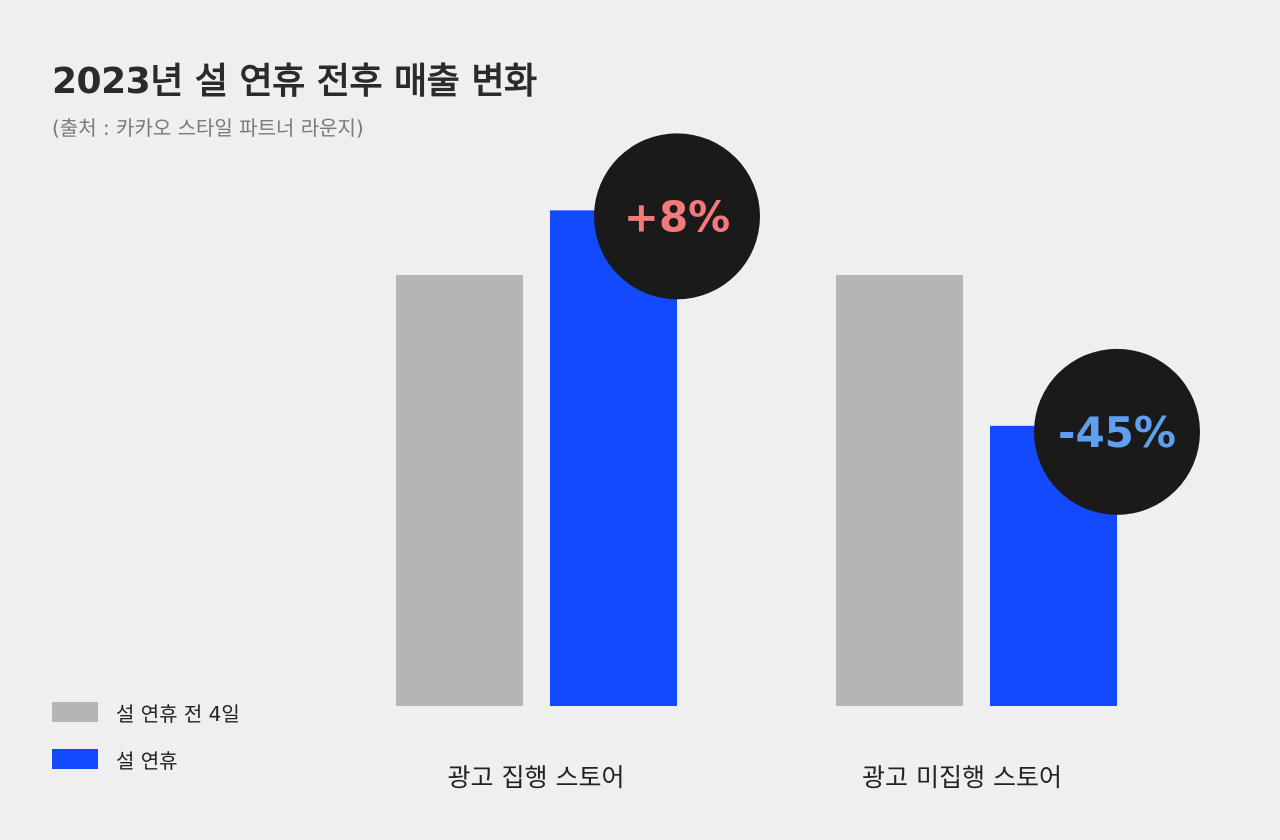  What do you see at coordinates (75, 712) in the screenshot?
I see `legend-swatch-before` at bounding box center [75, 712].